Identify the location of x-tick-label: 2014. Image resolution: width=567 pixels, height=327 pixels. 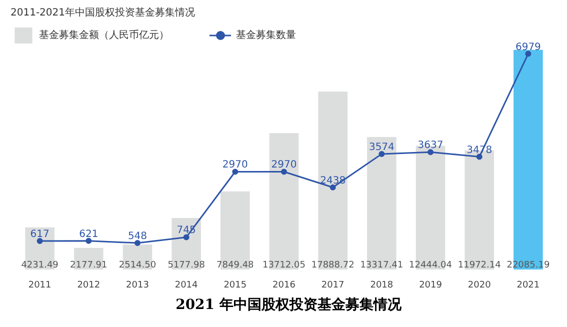
(186, 285).